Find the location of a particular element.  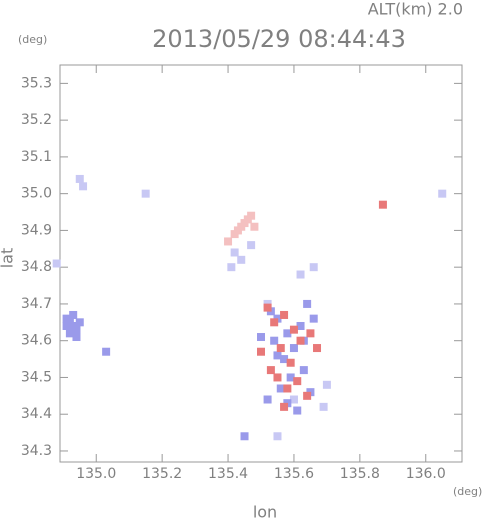

y-tick-label: 35.2 is located at coordinates (36, 120).